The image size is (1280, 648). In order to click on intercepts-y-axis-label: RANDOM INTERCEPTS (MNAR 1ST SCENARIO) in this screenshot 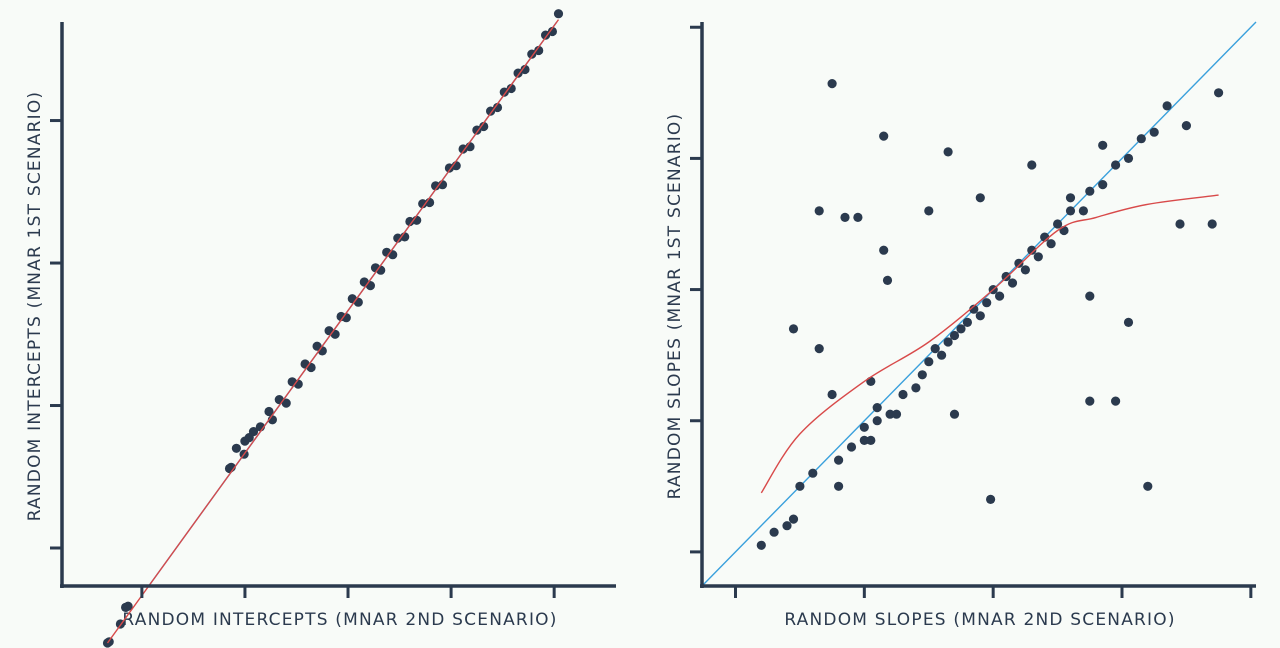, I will do `click(35, 306)`.